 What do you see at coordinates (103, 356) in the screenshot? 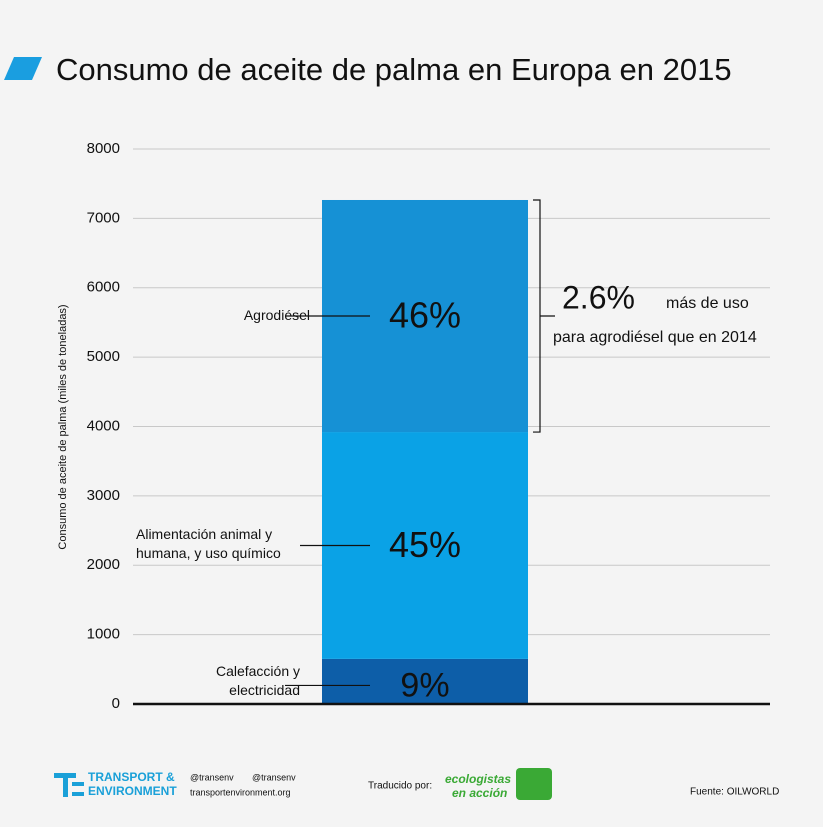
I see `y-tick-label: 5000` at bounding box center [103, 356].